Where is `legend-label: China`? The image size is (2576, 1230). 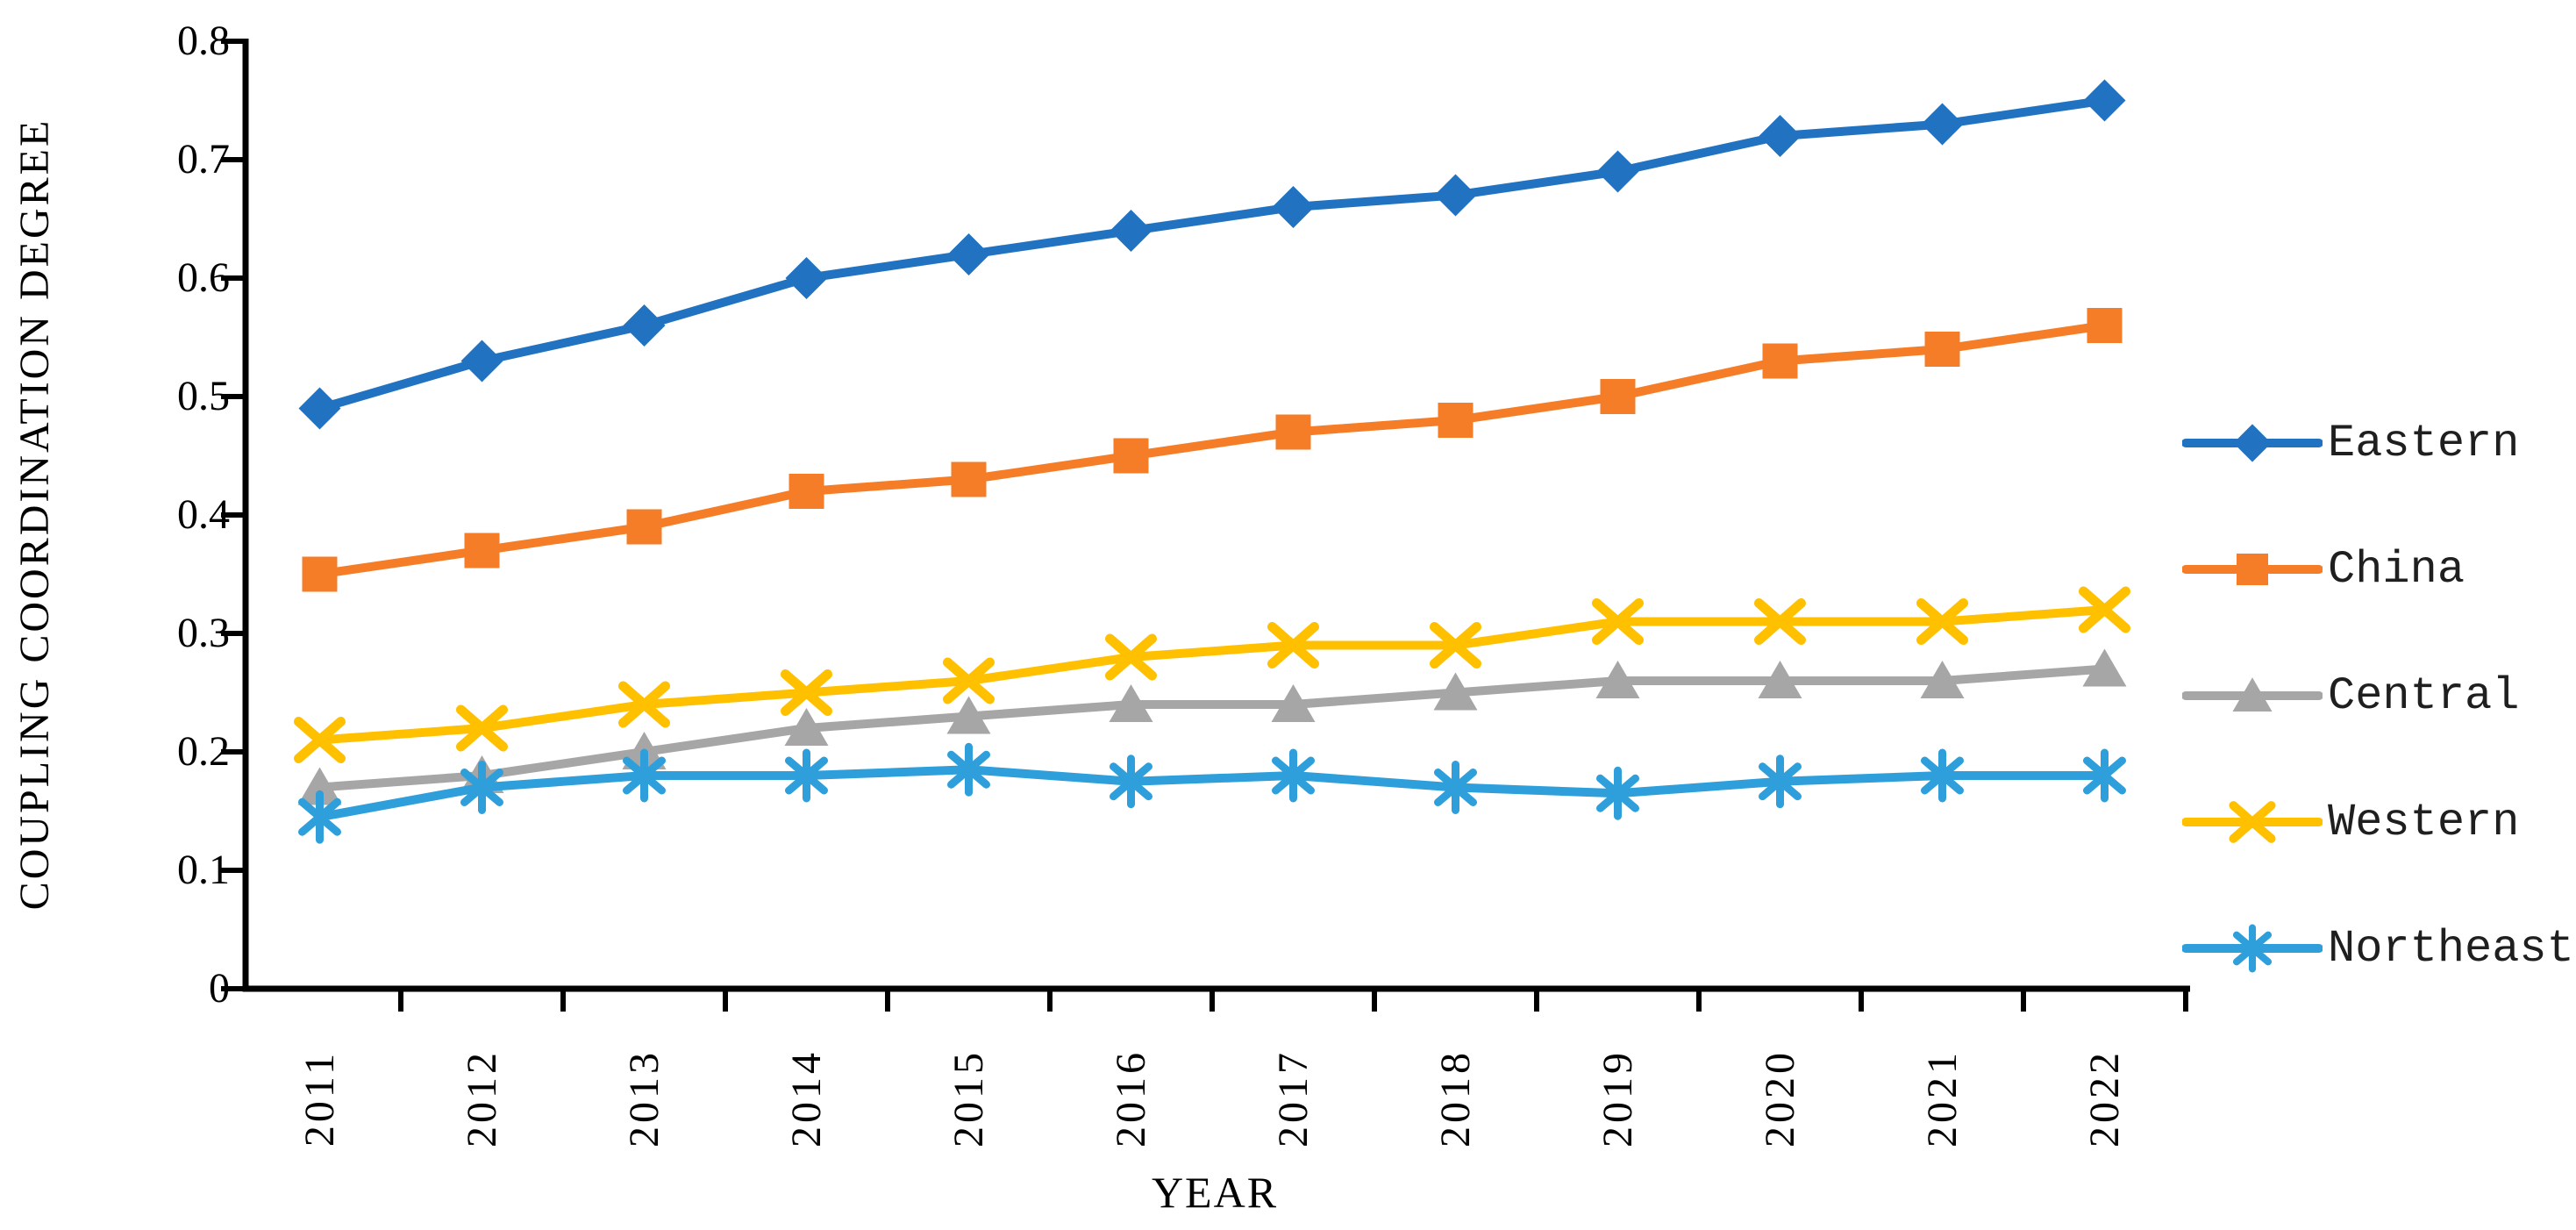
legend-label: China is located at coordinates (2397, 569).